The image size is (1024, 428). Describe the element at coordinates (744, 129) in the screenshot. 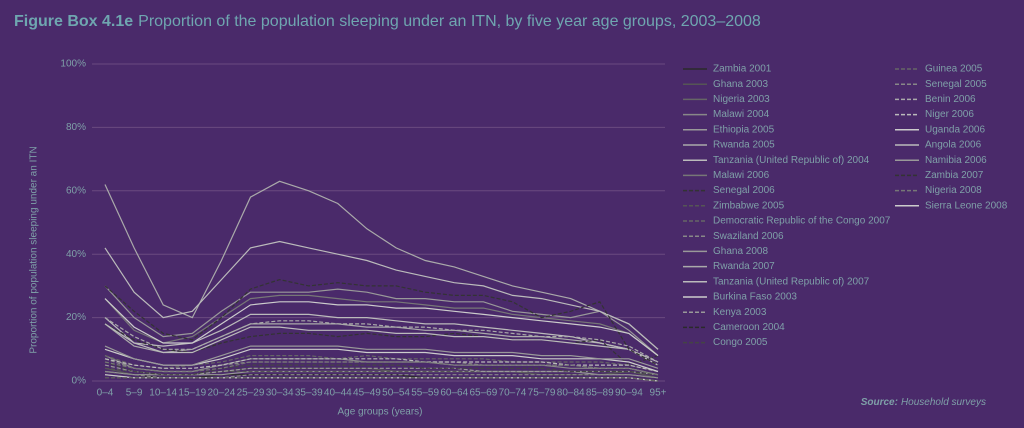

I see `legend-label: Ethiopia 2005` at that location.